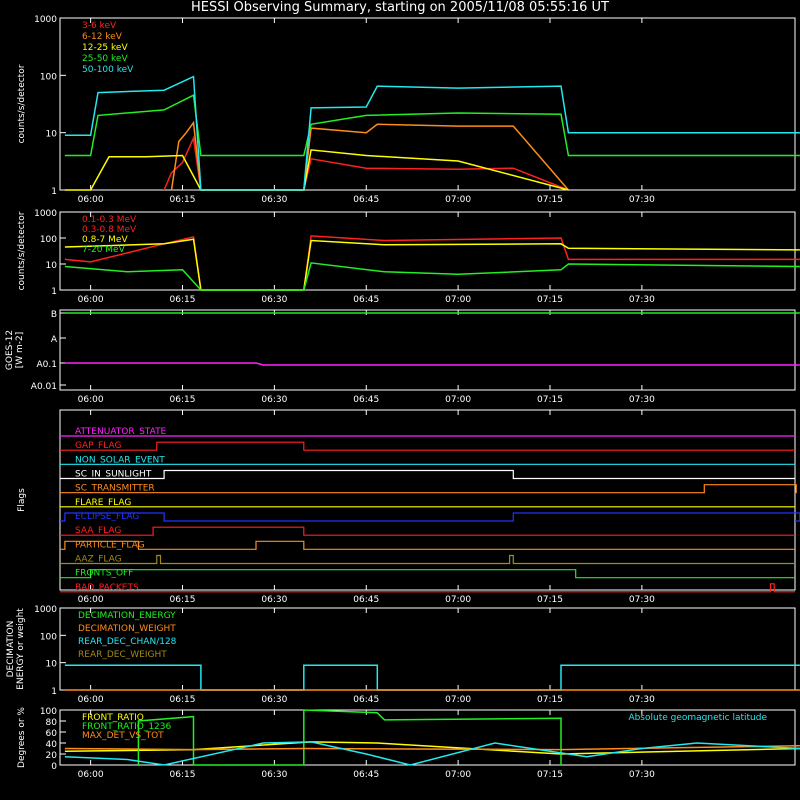  I want to click on series-line-0-3-6-kev, so click(366, 163).